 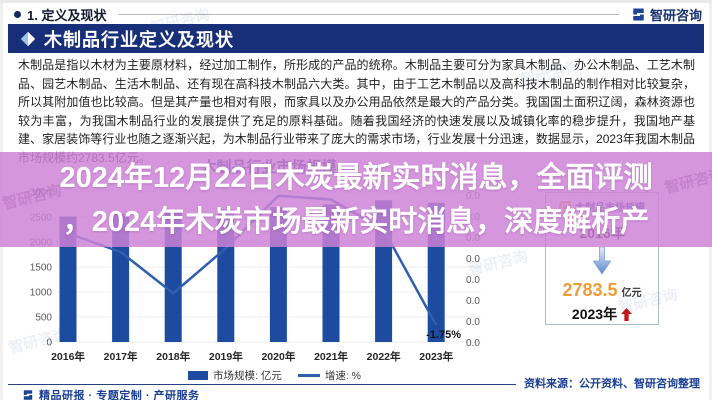 I want to click on top-rule-divider, so click(x=368, y=14).